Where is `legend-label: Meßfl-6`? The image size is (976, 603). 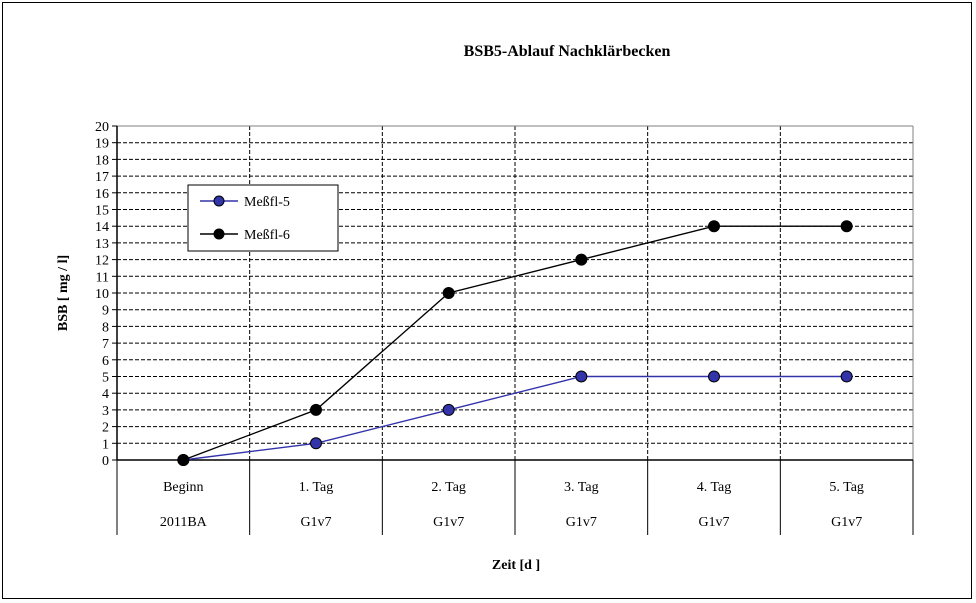 legend-label: Meßfl-6 is located at coordinates (267, 235).